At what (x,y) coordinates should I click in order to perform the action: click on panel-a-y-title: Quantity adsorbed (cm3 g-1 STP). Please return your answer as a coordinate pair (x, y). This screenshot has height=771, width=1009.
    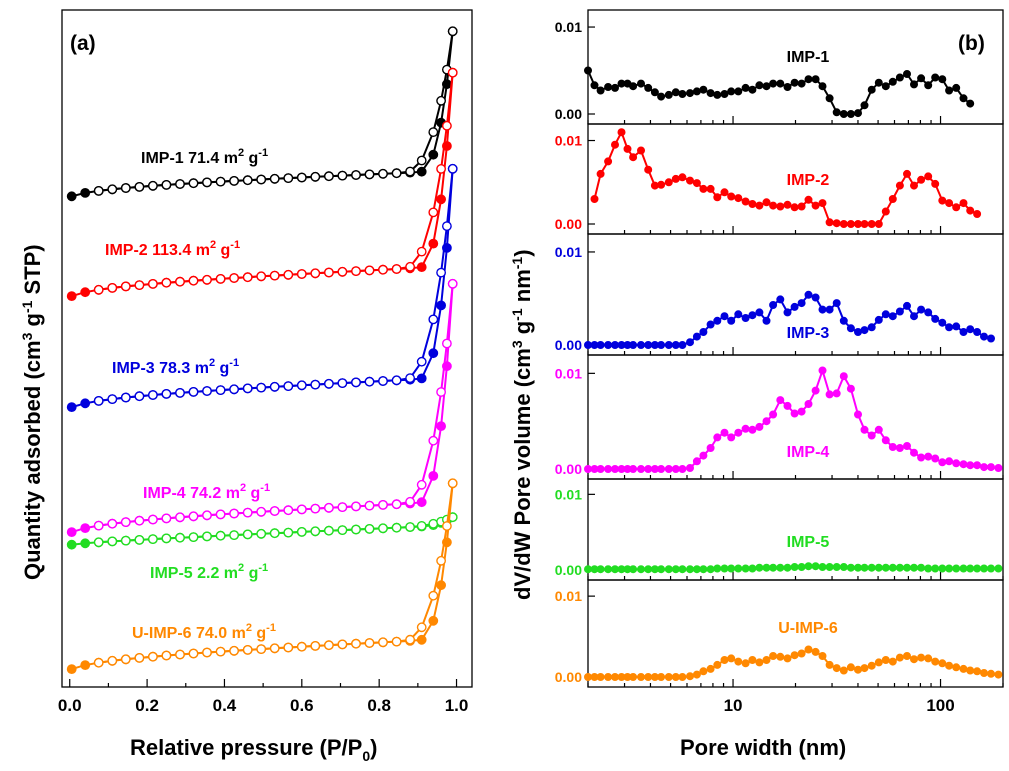
    Looking at the image, I should click on (32, 412).